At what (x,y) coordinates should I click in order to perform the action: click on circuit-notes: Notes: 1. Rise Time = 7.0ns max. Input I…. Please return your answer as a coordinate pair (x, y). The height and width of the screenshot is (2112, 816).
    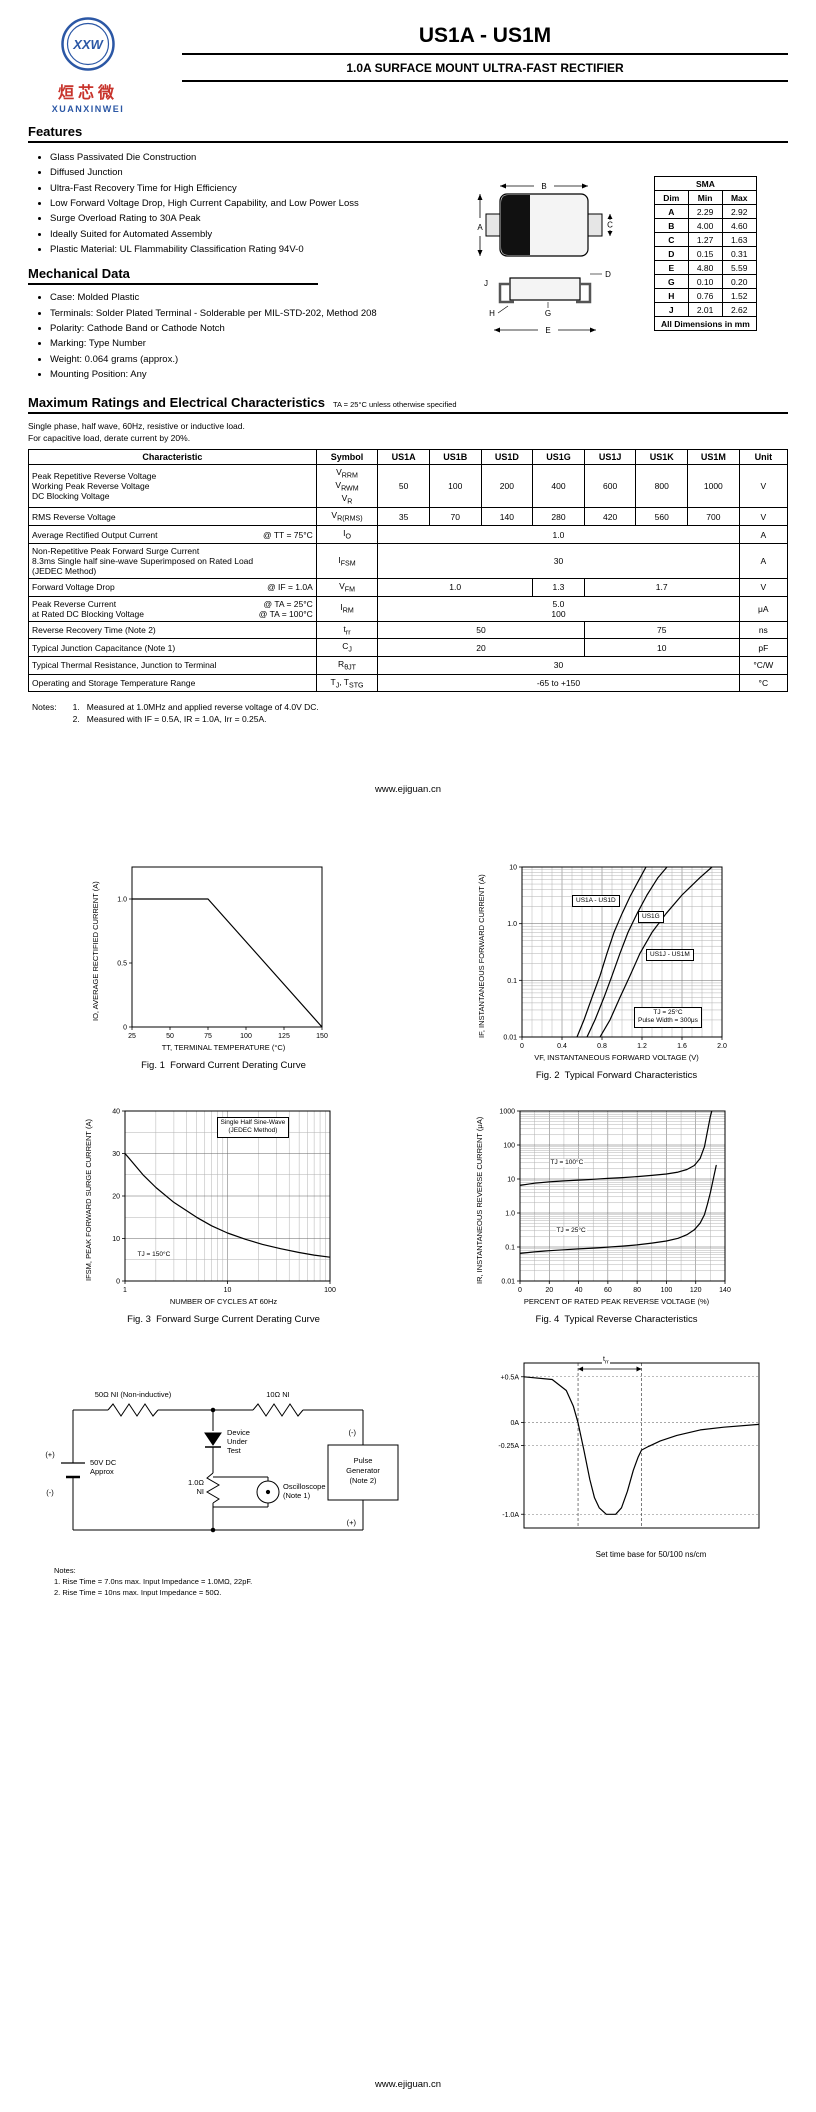
    Looking at the image, I should click on (249, 1582).